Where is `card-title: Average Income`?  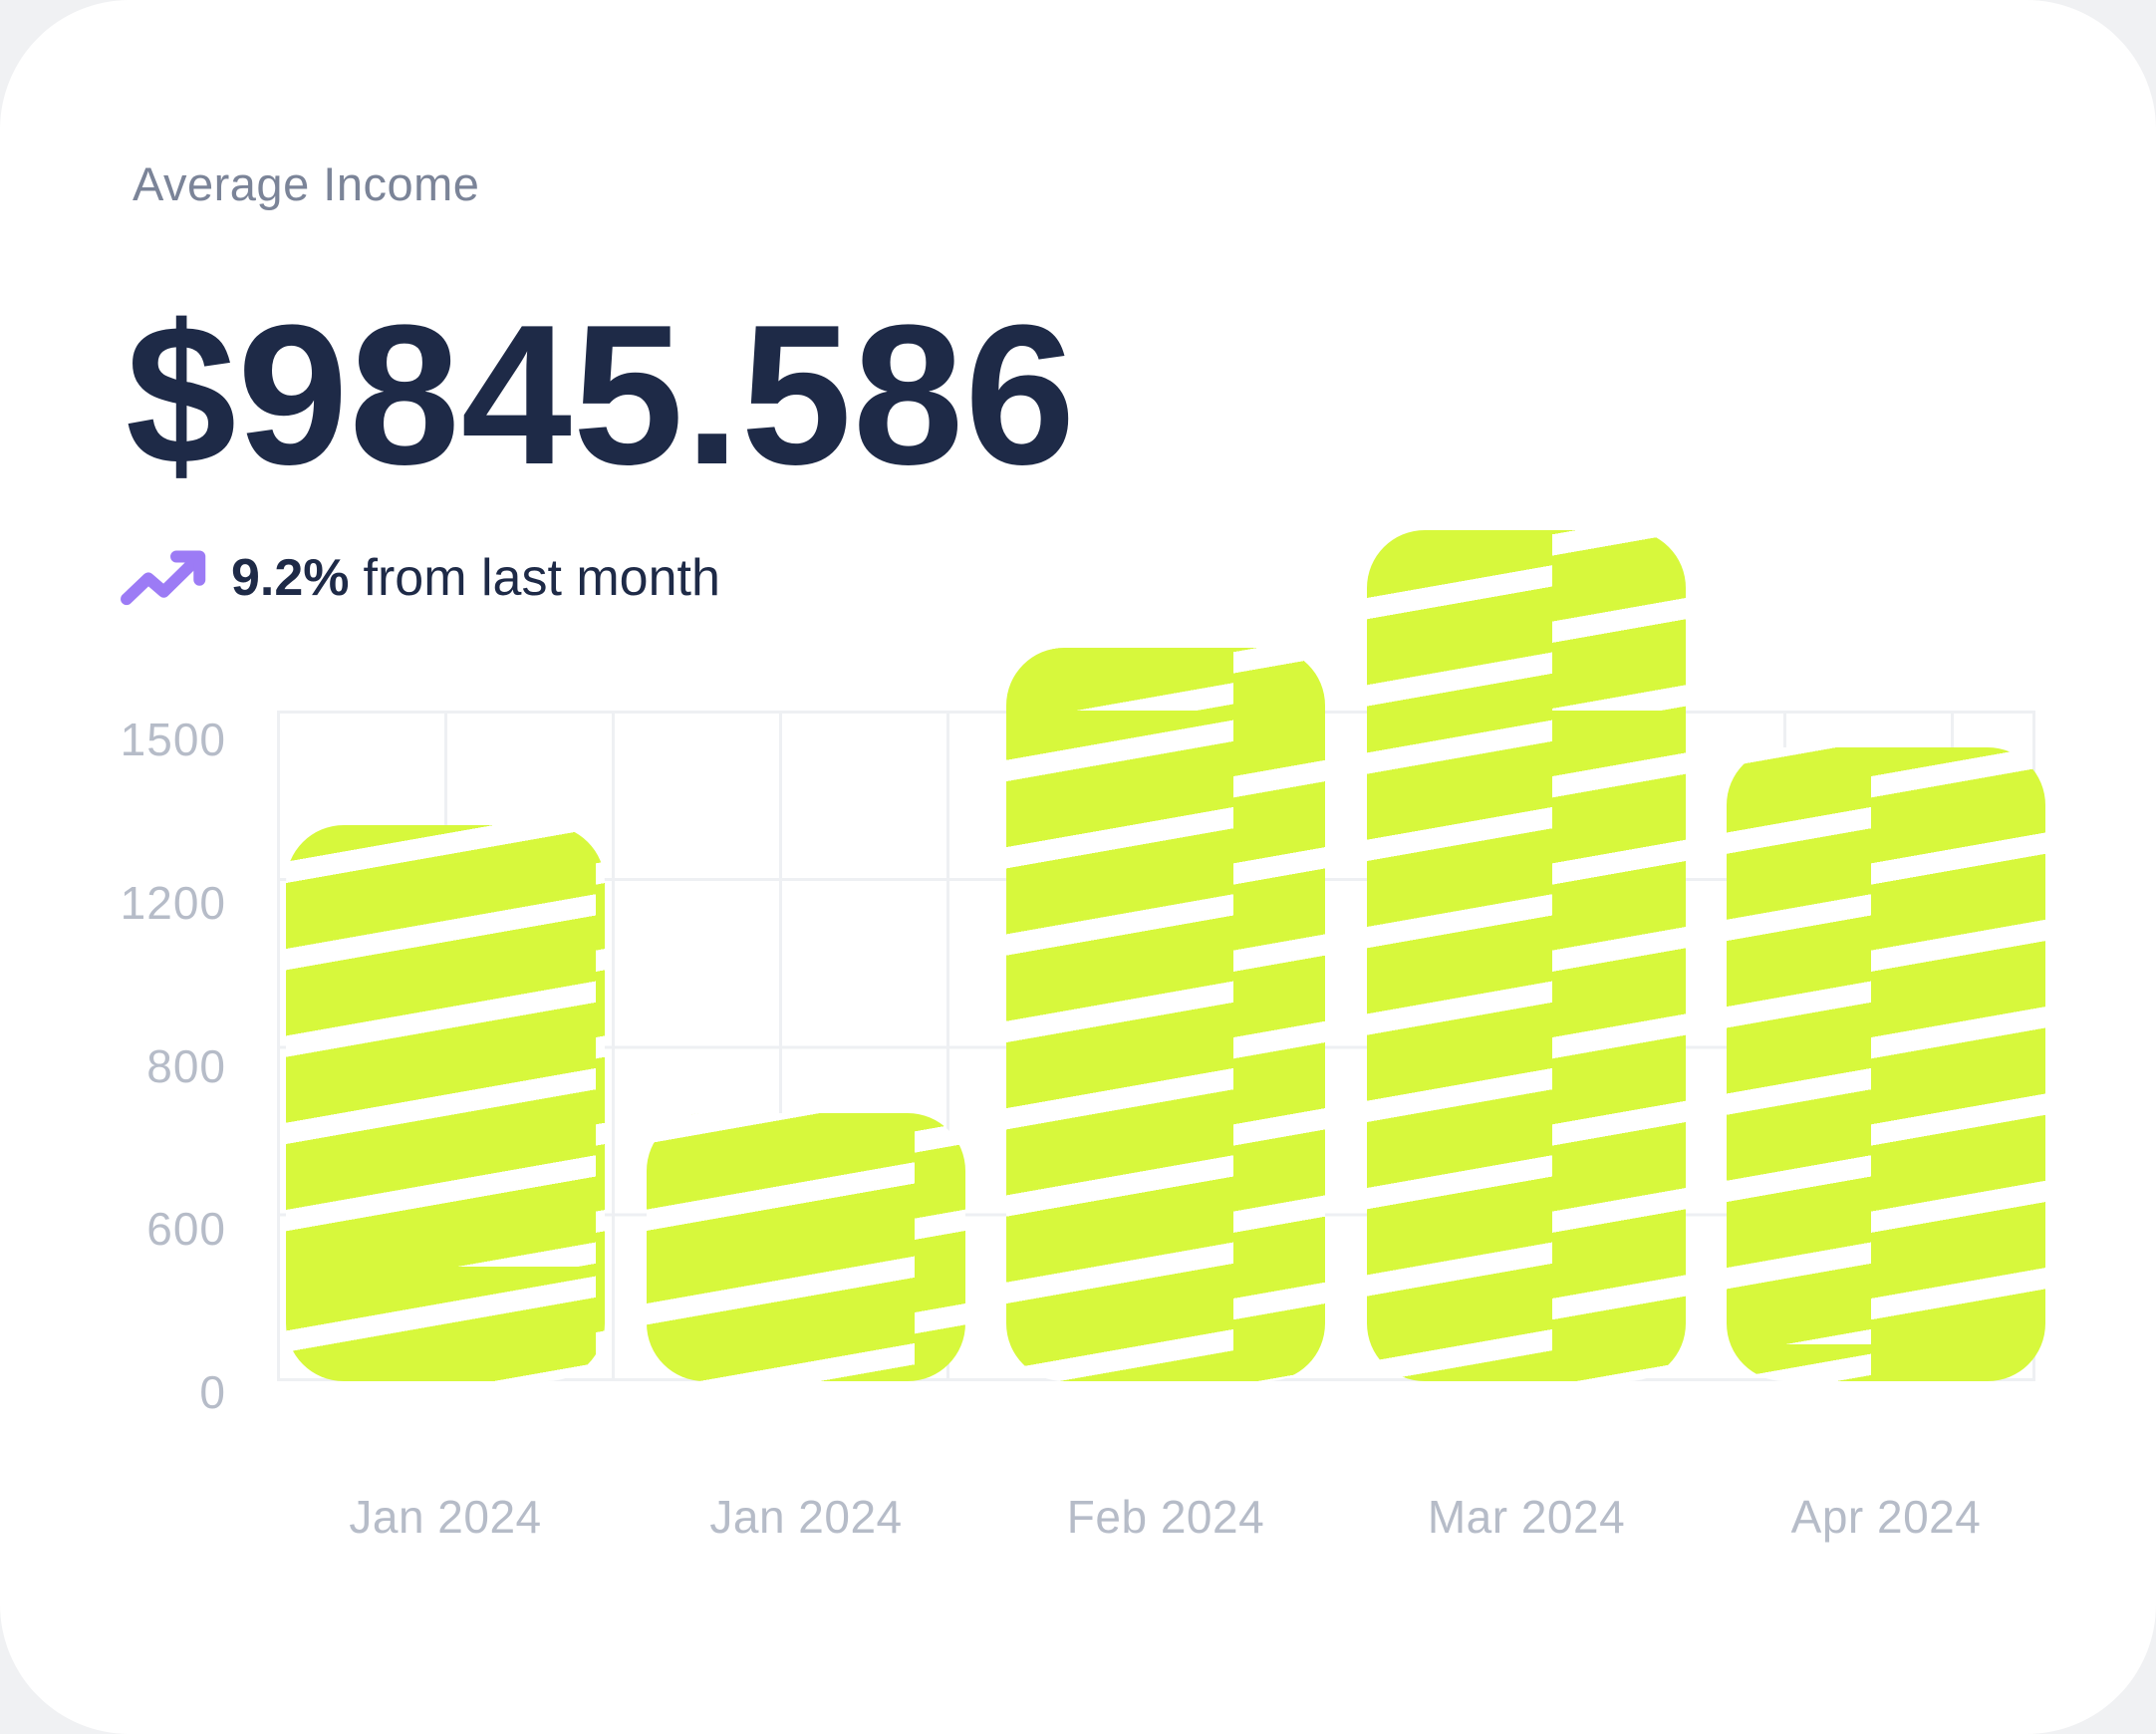
card-title: Average Income is located at coordinates (306, 184).